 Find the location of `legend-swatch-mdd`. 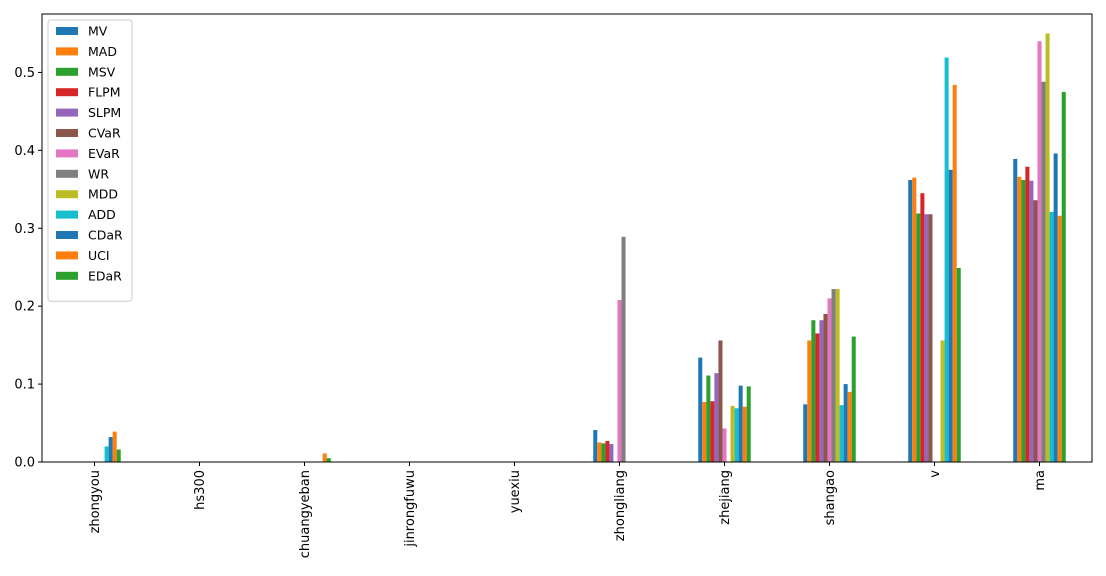

legend-swatch-mdd is located at coordinates (67, 194).